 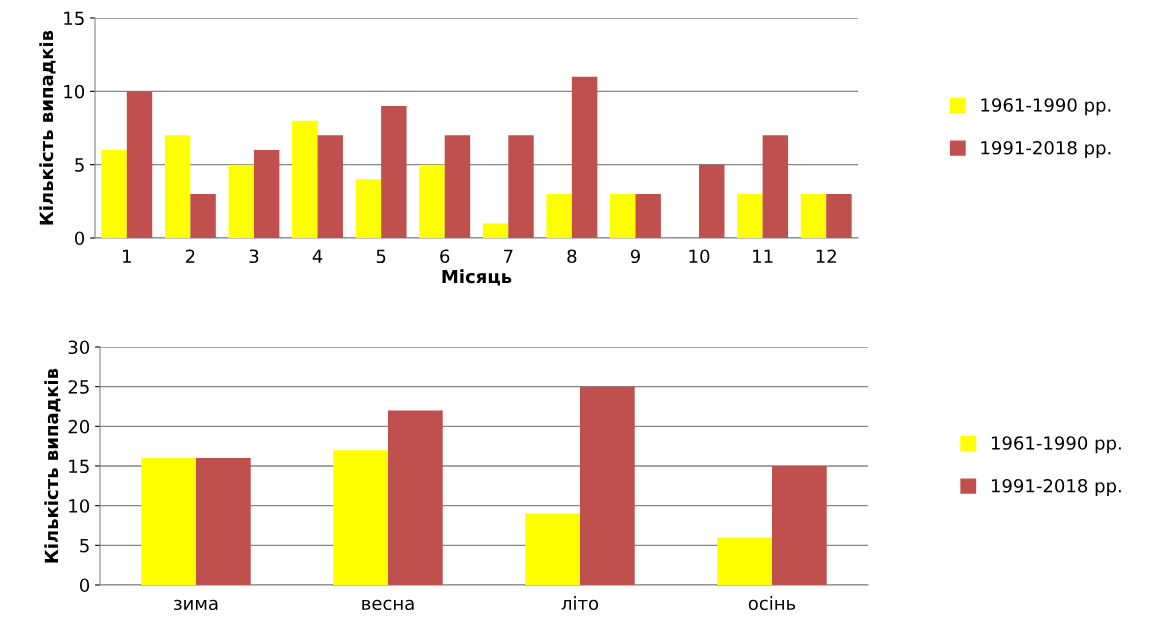 What do you see at coordinates (445, 256) in the screenshot?
I see `x-tick-label: 6` at bounding box center [445, 256].